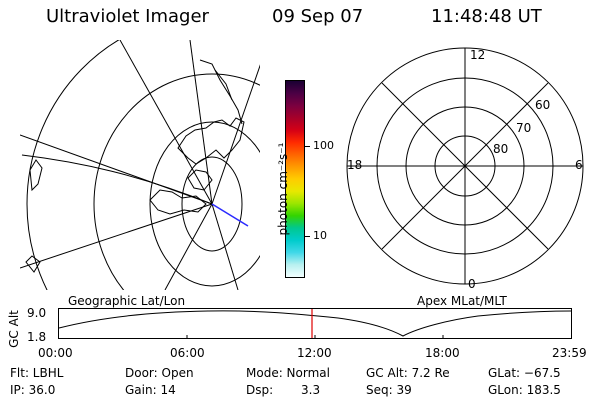  Describe the element at coordinates (127, 16) in the screenshot. I see `instrument-title: Ultraviolet Imager` at that location.